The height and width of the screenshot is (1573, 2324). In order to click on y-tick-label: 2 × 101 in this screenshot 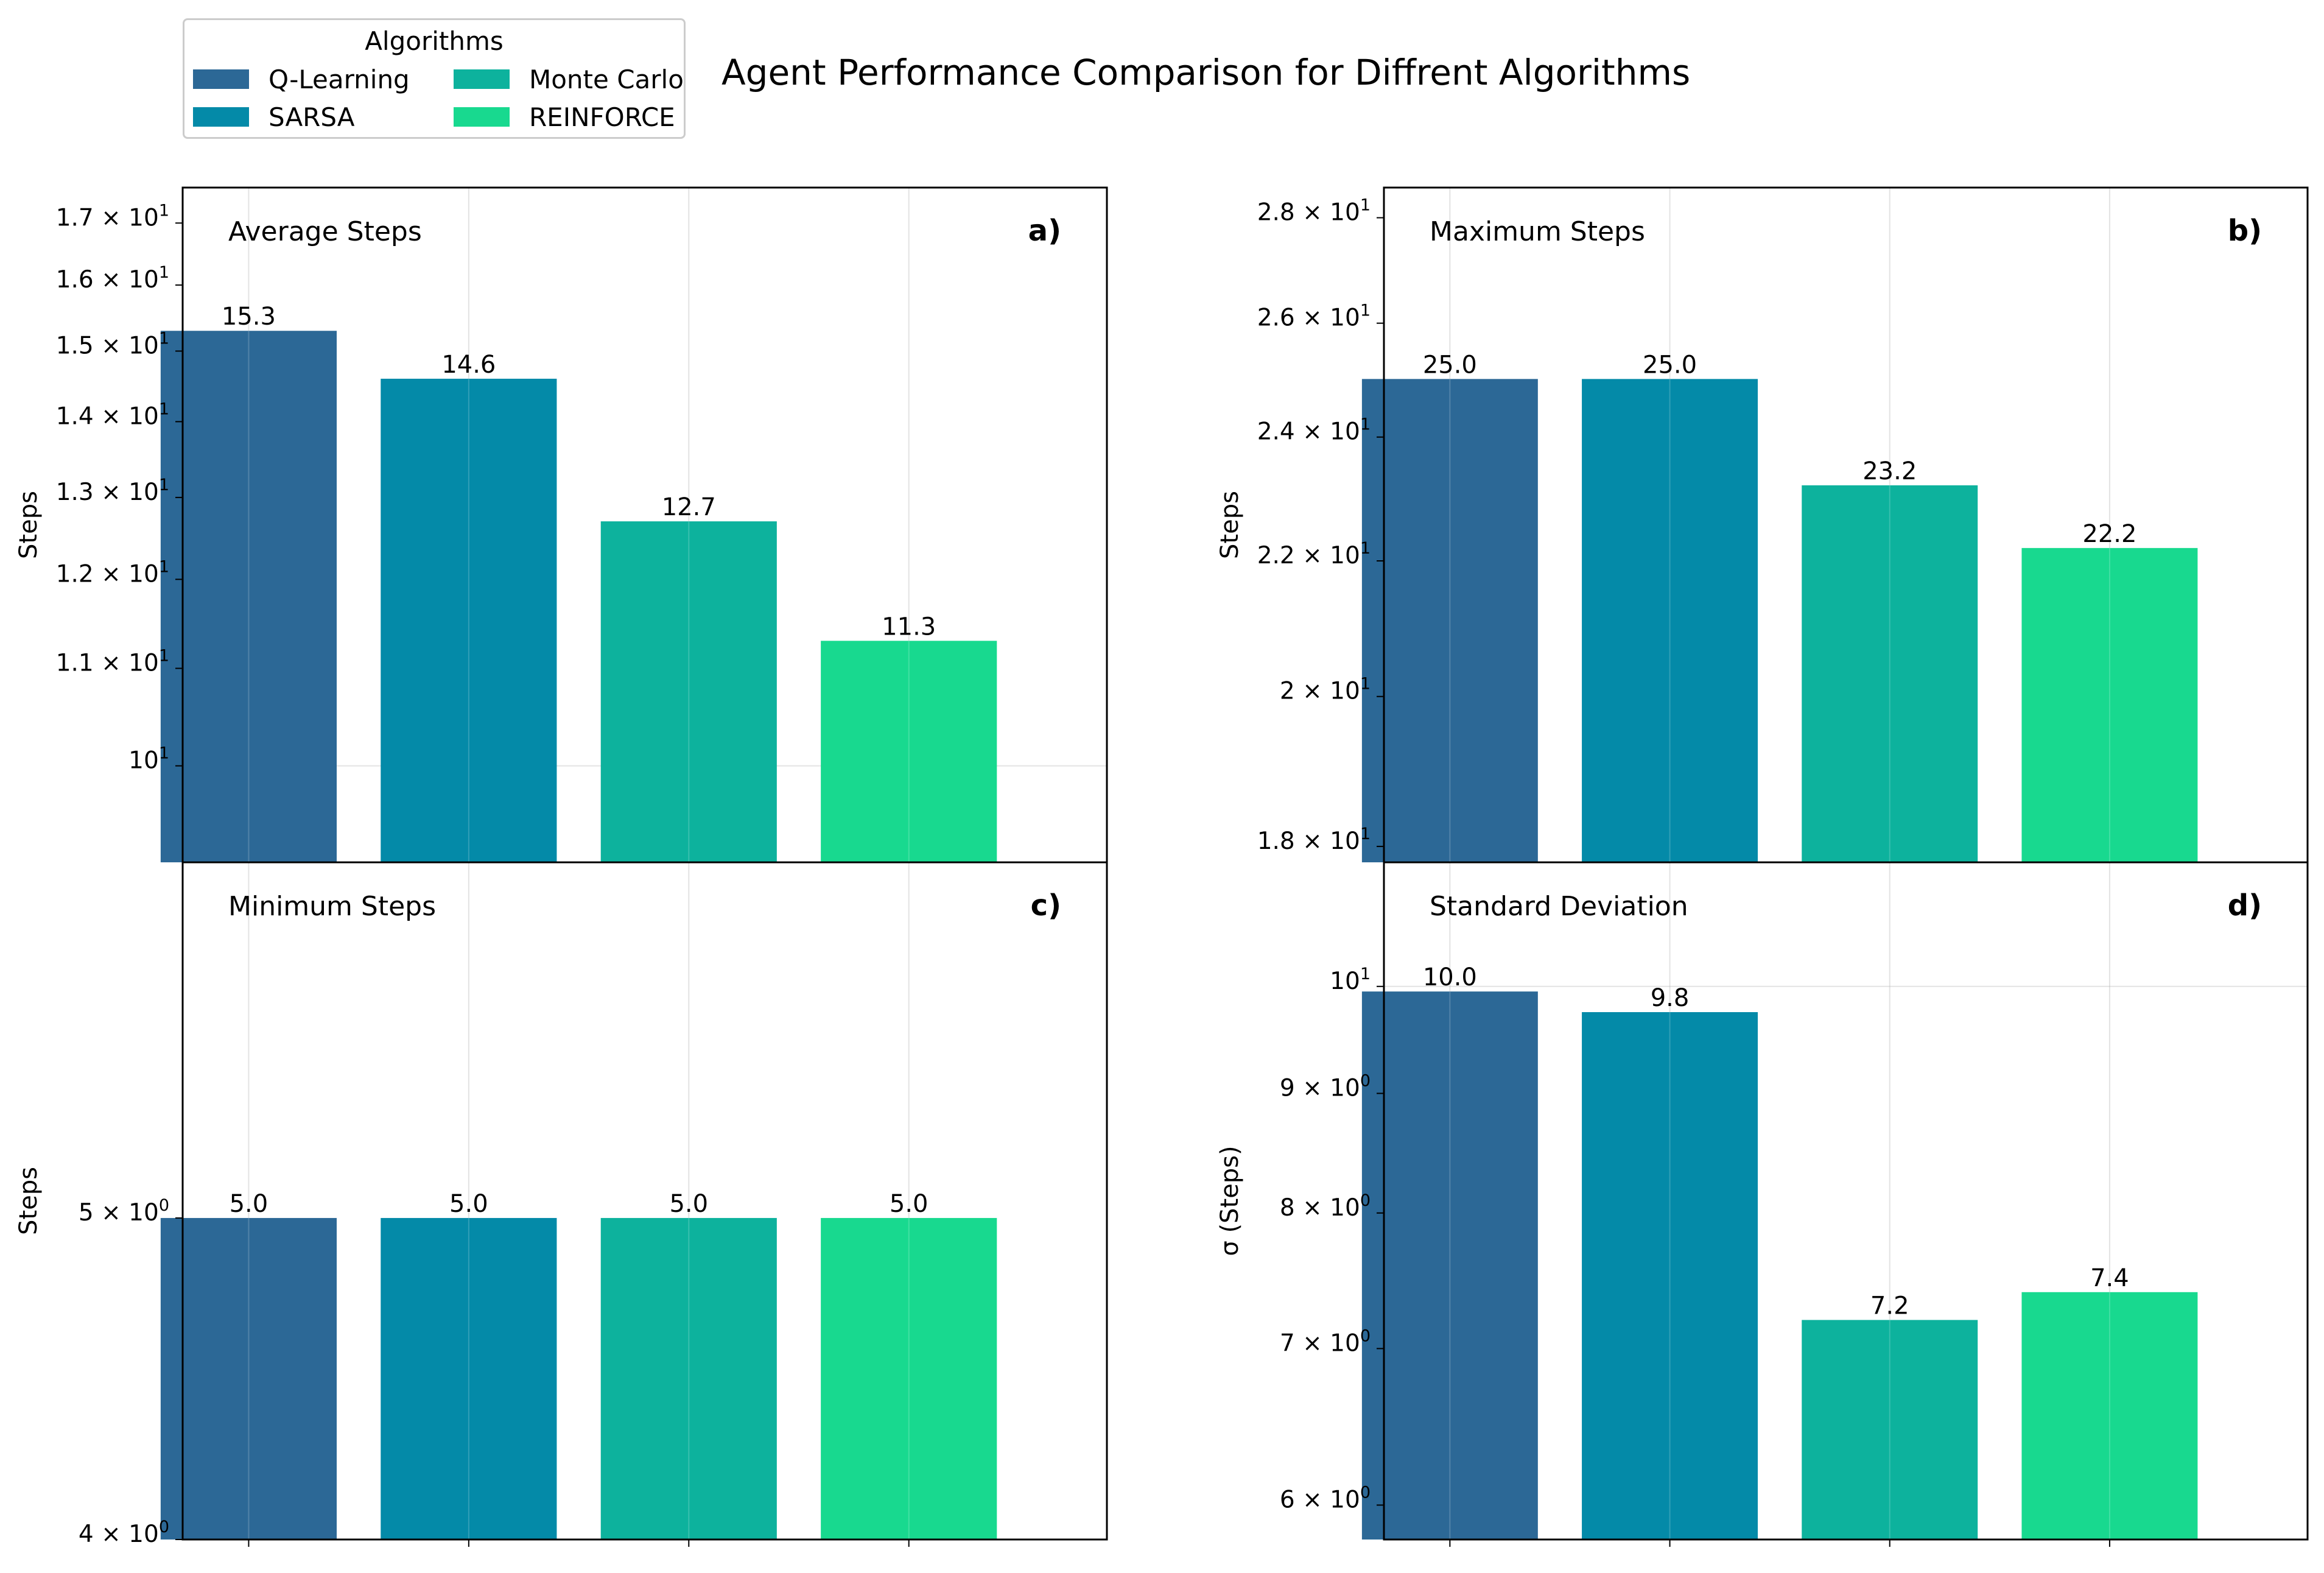, I will do `click(1325, 690)`.